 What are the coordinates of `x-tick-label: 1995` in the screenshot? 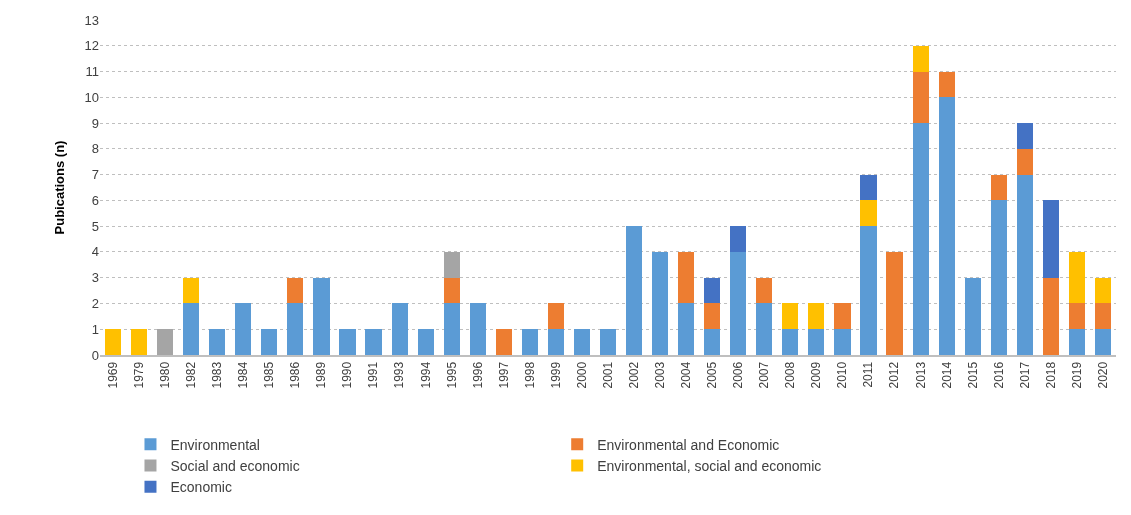 It's located at (451, 375).